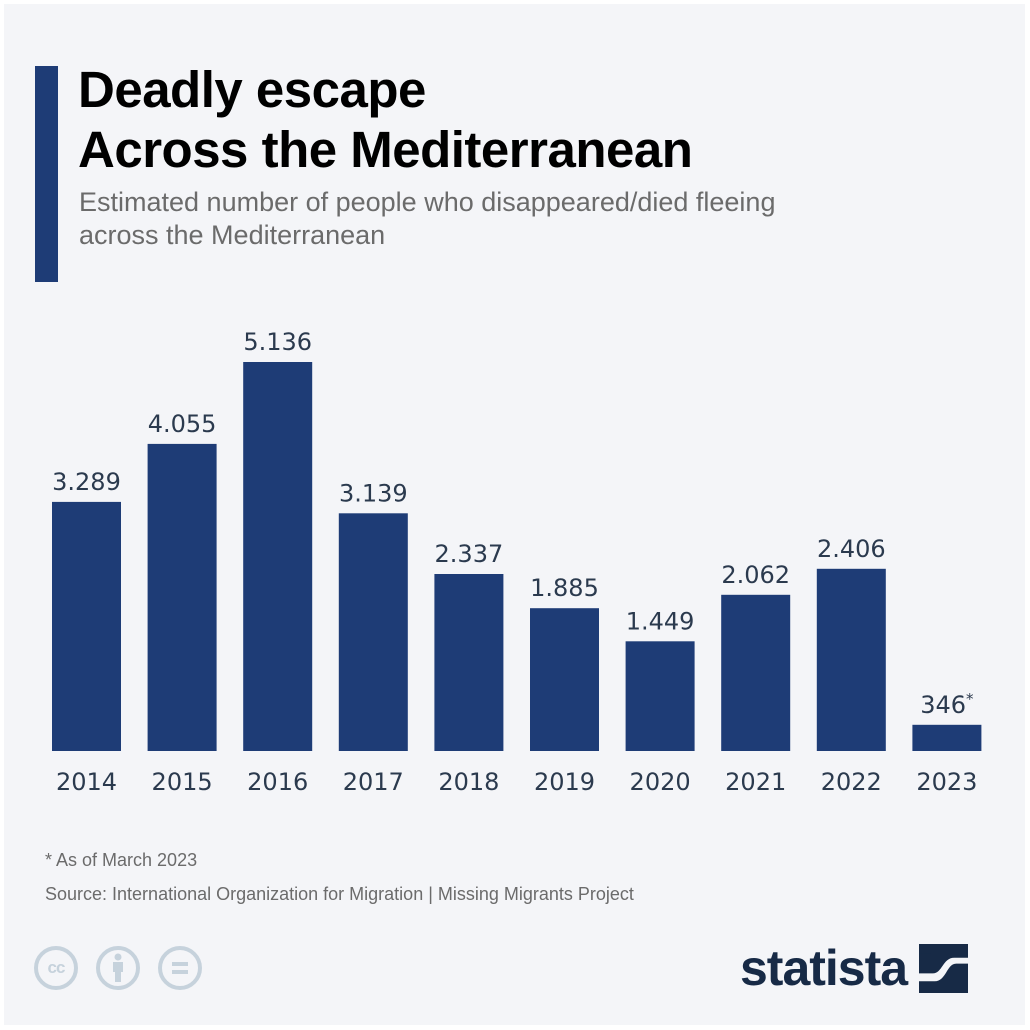 The height and width of the screenshot is (1030, 1030). Describe the element at coordinates (252, 89) in the screenshot. I see `title-line-1: Deadly escape` at that location.